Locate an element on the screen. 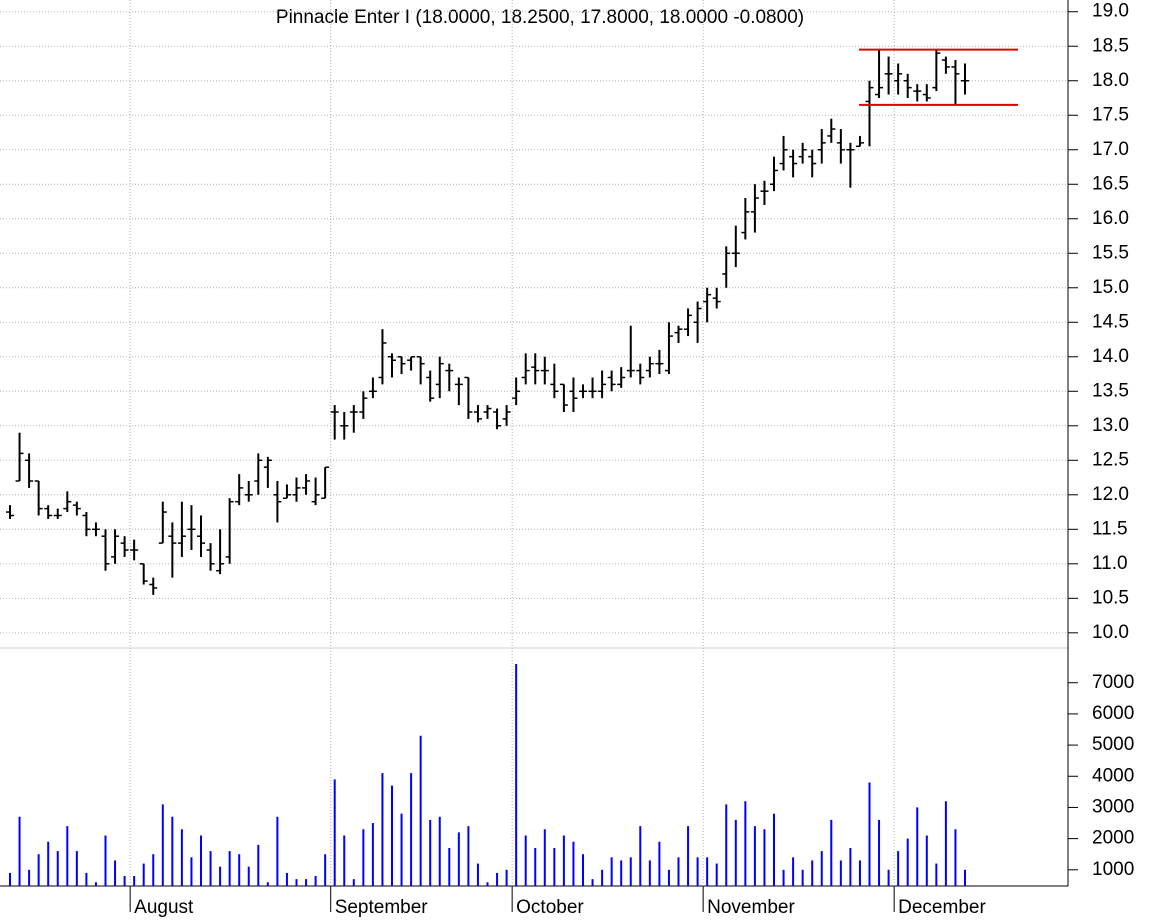  y2-tick-label: 5000 is located at coordinates (1113, 744).